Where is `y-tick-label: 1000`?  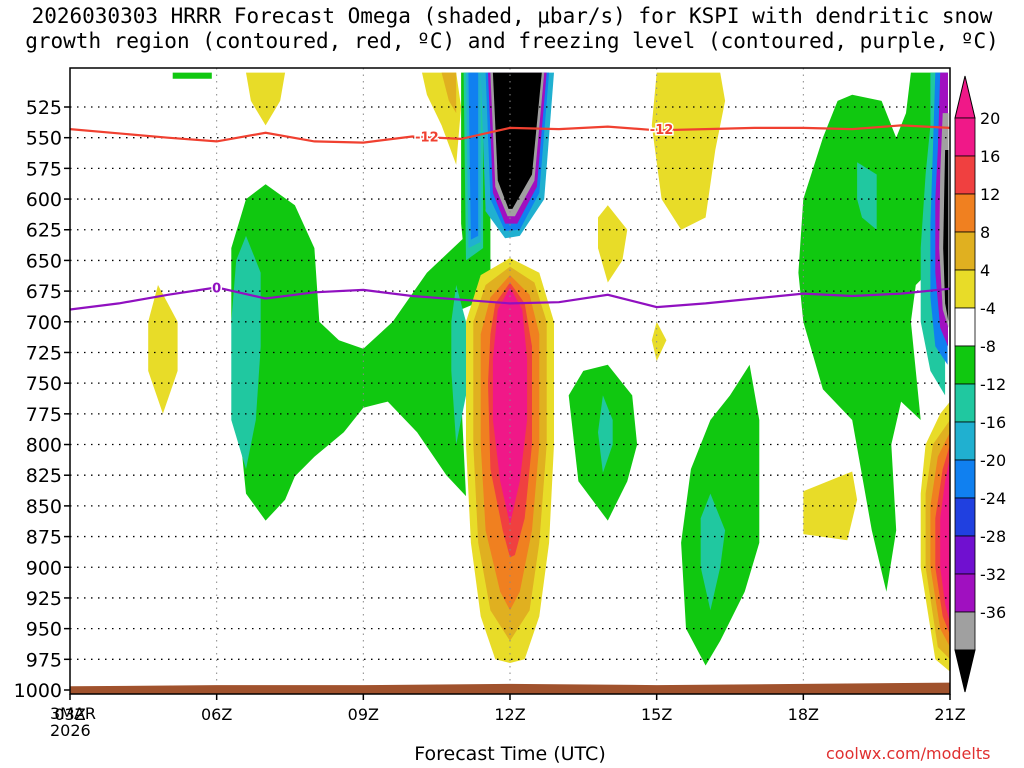
y-tick-label: 1000 is located at coordinates (38, 691).